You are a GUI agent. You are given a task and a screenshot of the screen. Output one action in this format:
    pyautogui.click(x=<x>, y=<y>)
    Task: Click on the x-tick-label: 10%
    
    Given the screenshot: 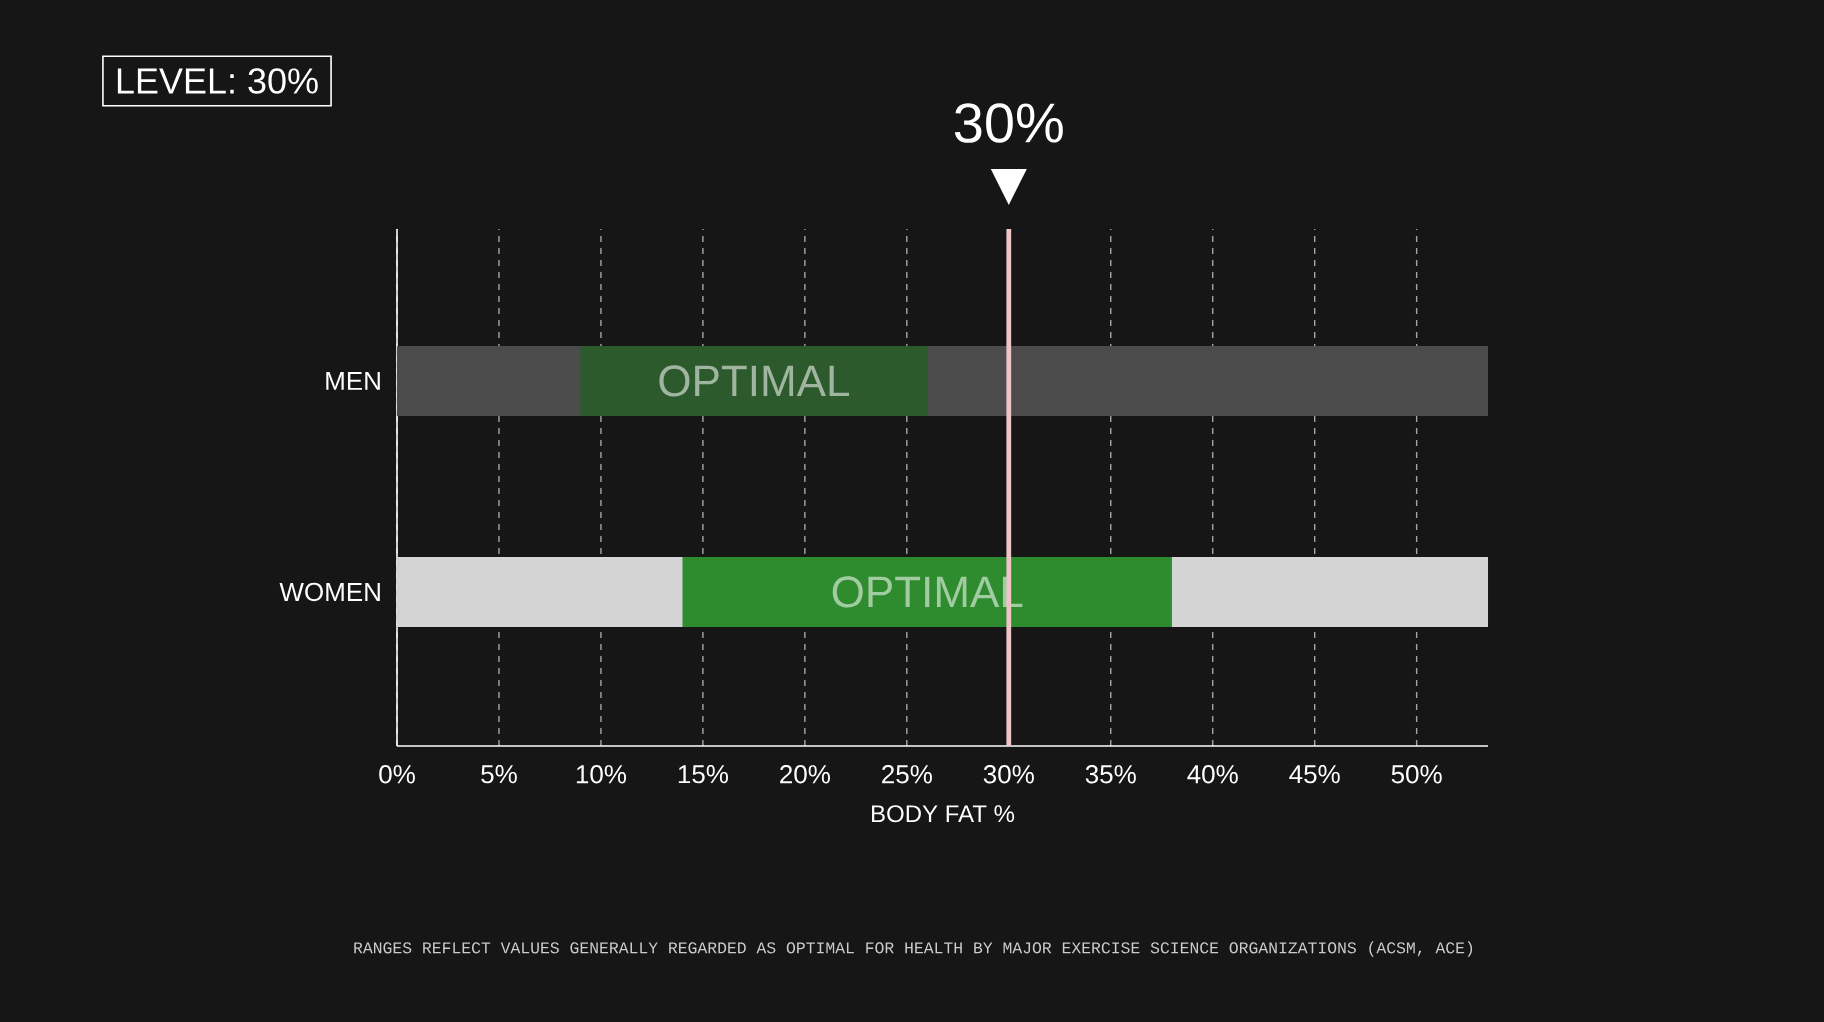 What is the action you would take?
    pyautogui.click(x=601, y=774)
    